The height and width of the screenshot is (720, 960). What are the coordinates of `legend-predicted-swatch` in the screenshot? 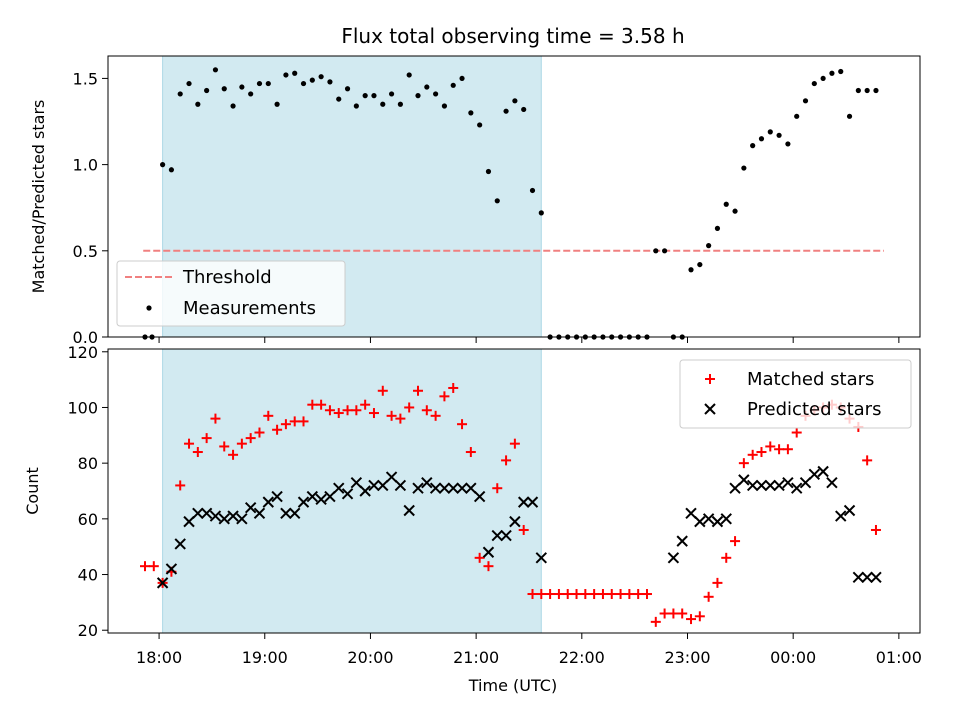 It's located at (710, 409).